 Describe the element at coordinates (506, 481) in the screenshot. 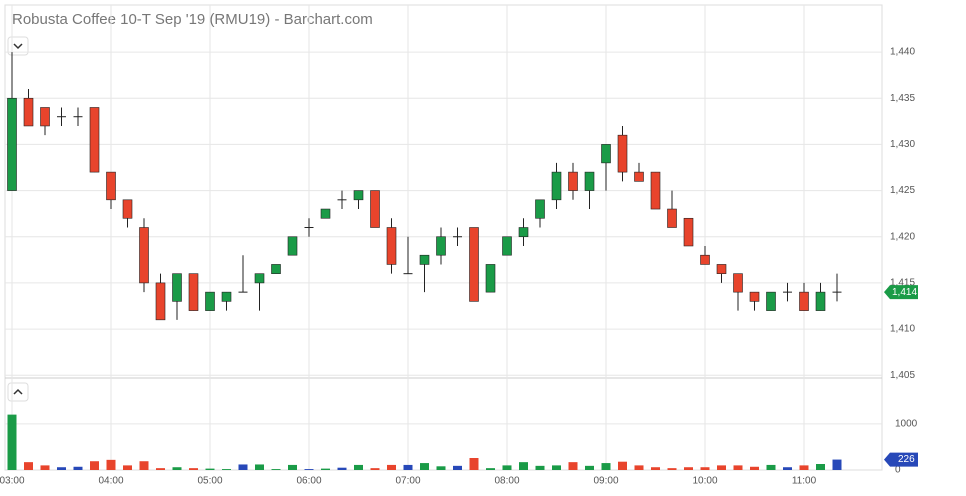

I see `x-tick-label: 08:00` at that location.